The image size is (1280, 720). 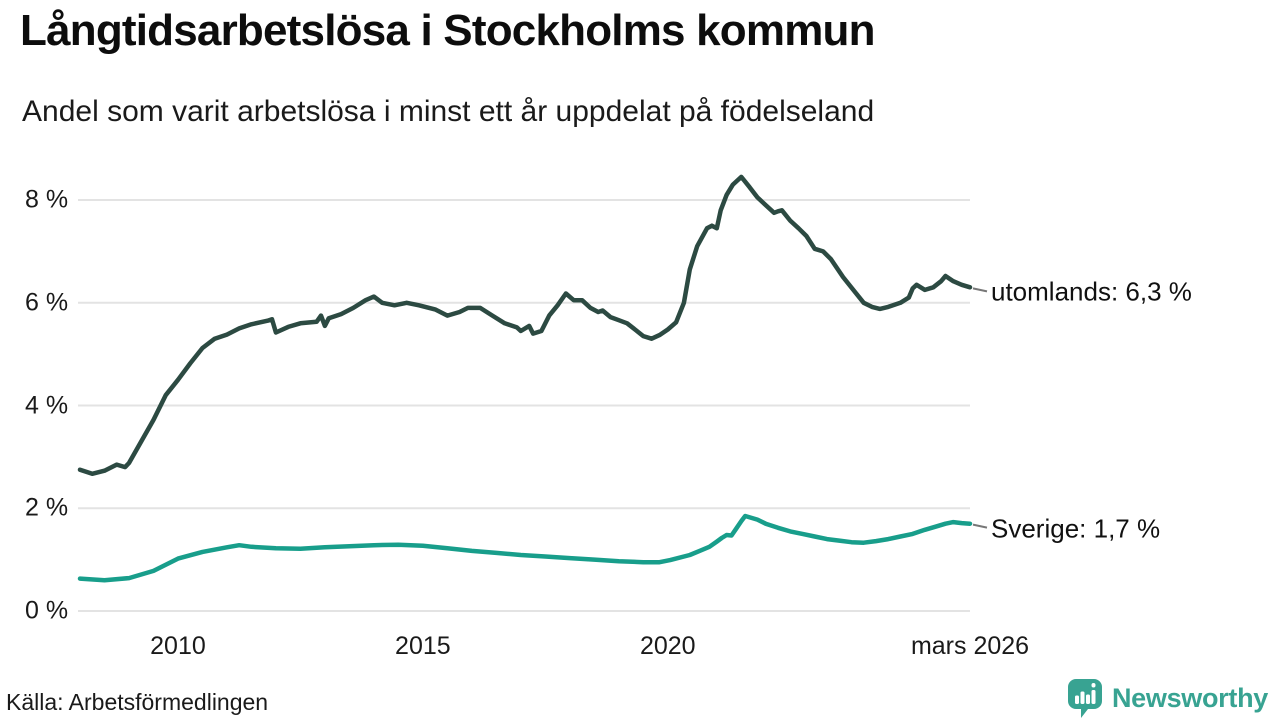 I want to click on newsworthy-logo: Newsworthy, so click(x=1167, y=698).